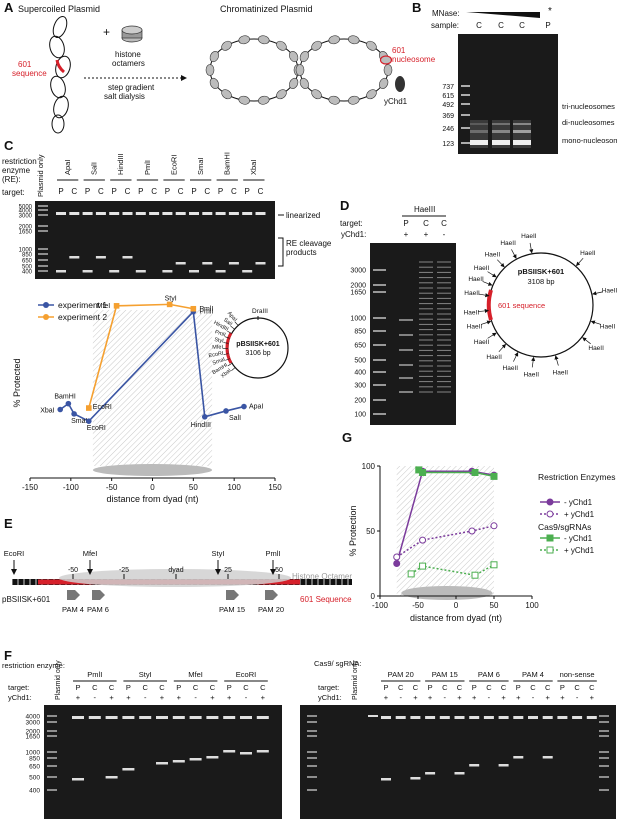 The width and height of the screenshot is (617, 822). What do you see at coordinates (299, 70) in the screenshot?
I see `chromatinized-plasmid-icon` at bounding box center [299, 70].